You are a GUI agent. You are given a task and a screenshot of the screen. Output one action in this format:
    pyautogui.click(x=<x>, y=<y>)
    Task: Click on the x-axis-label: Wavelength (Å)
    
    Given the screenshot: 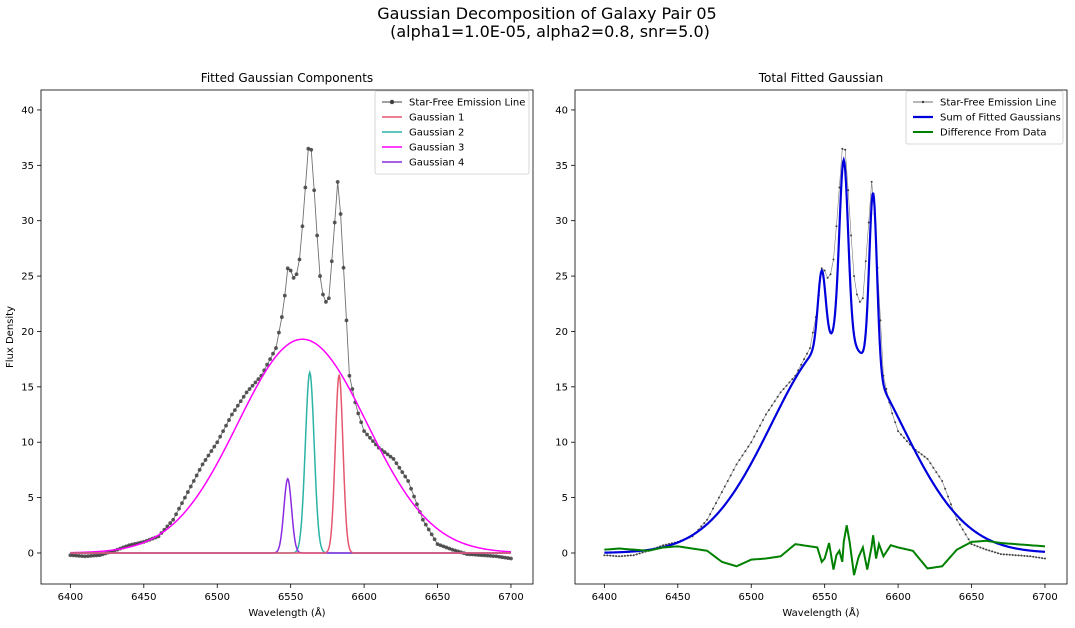 What is the action you would take?
    pyautogui.click(x=820, y=612)
    